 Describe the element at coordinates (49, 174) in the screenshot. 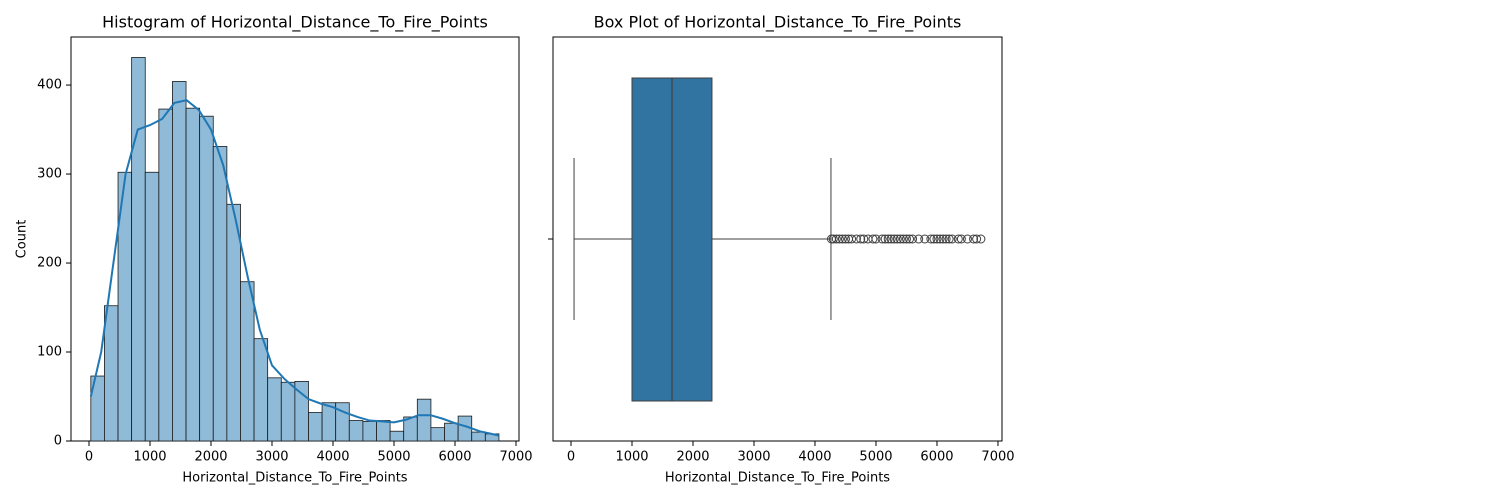

I see `y-tick-label: 300` at that location.